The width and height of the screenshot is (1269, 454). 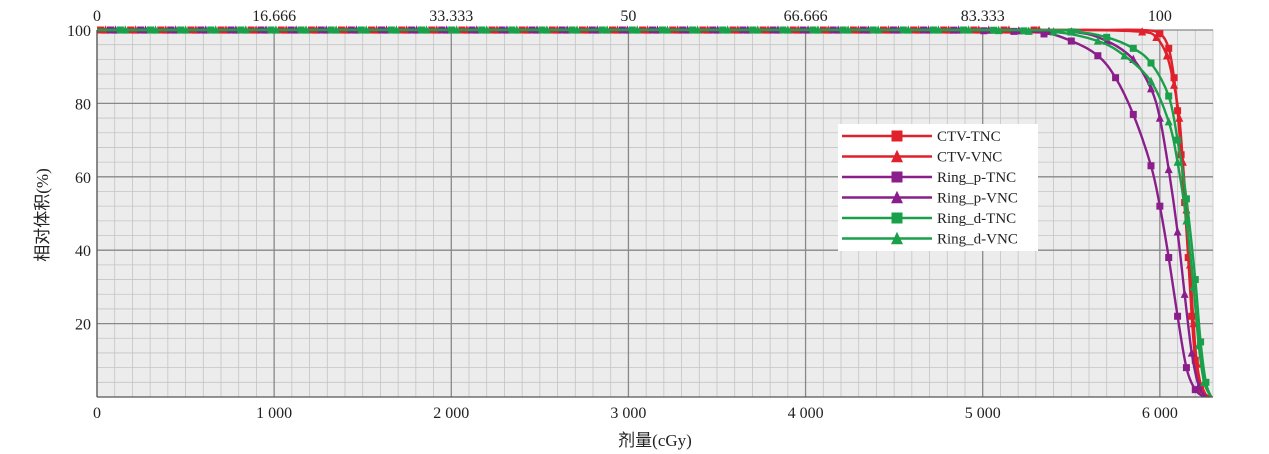 What do you see at coordinates (451, 16) in the screenshot?
I see `top-axis-label: 33.333` at bounding box center [451, 16].